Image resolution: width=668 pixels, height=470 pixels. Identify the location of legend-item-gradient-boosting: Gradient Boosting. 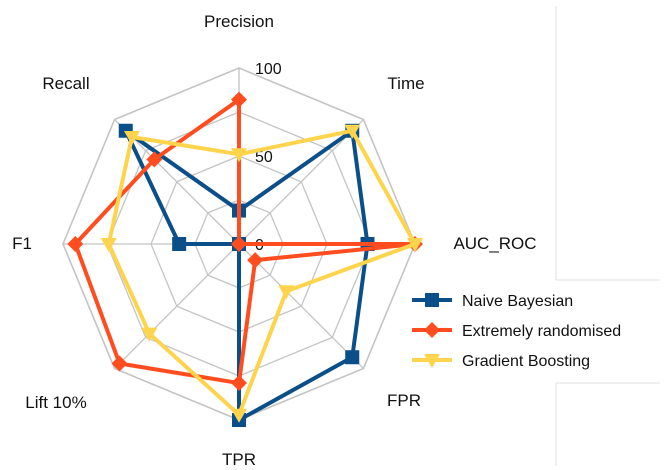
(501, 361).